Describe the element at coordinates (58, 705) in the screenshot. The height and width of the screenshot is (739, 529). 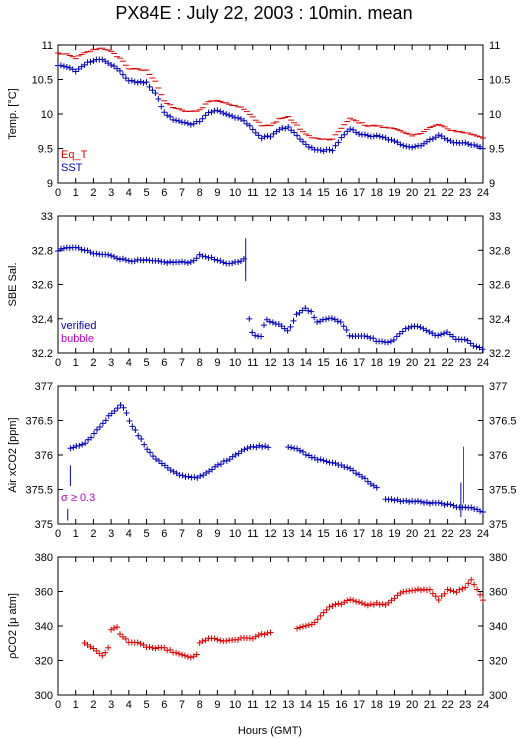
I see `x-tick-label: 0` at that location.